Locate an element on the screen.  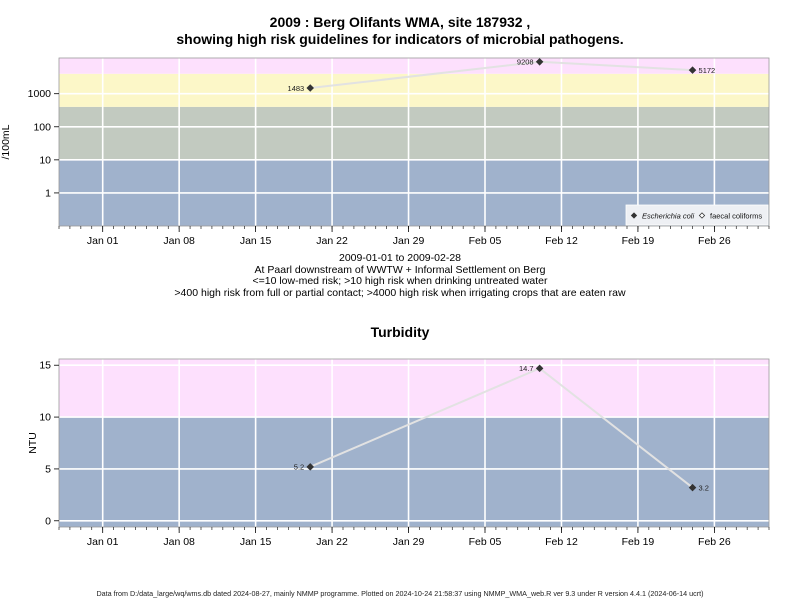
panel2-x-tick-label-1: Jan 01 is located at coordinates (103, 542).